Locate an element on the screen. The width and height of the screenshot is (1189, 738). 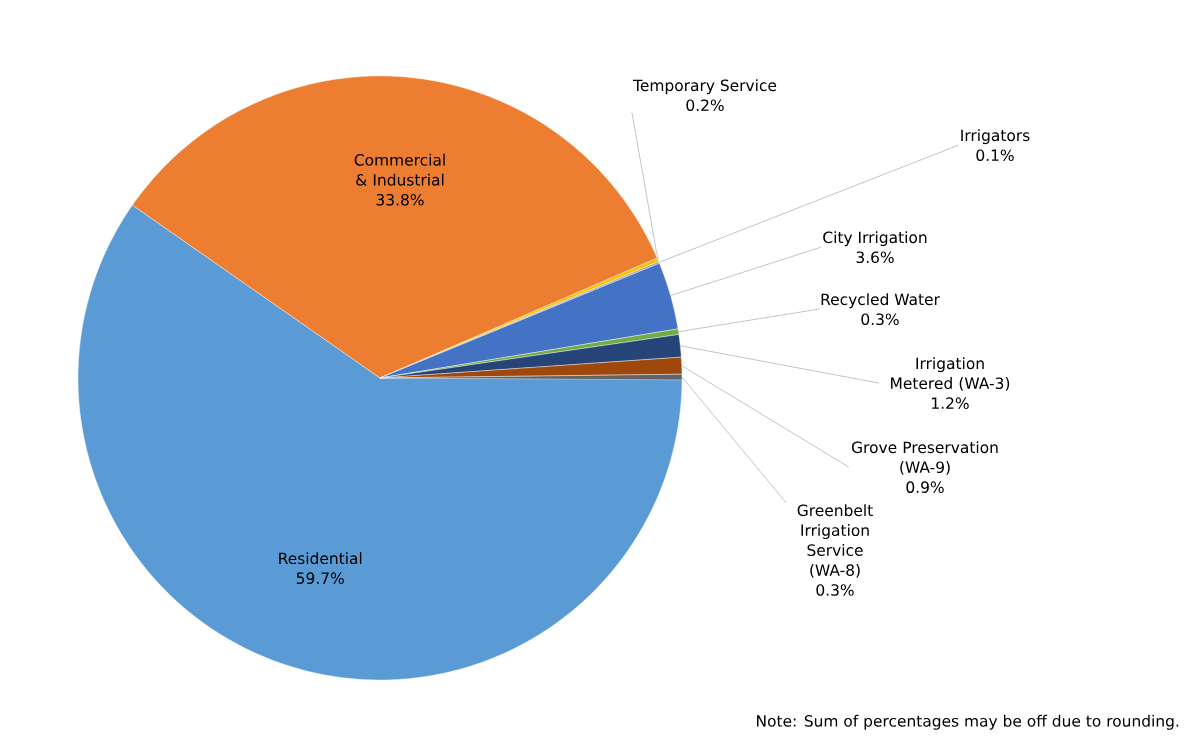
slice-label: Greenbelt Irrigation Service (WA-8) is located at coordinates (835, 541).